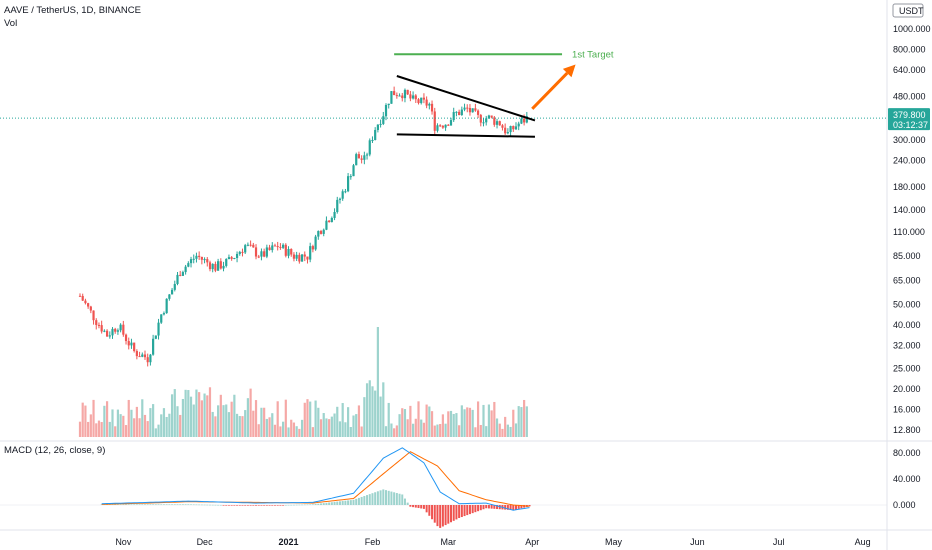  I want to click on time-tick-label: Jun, so click(697, 542).